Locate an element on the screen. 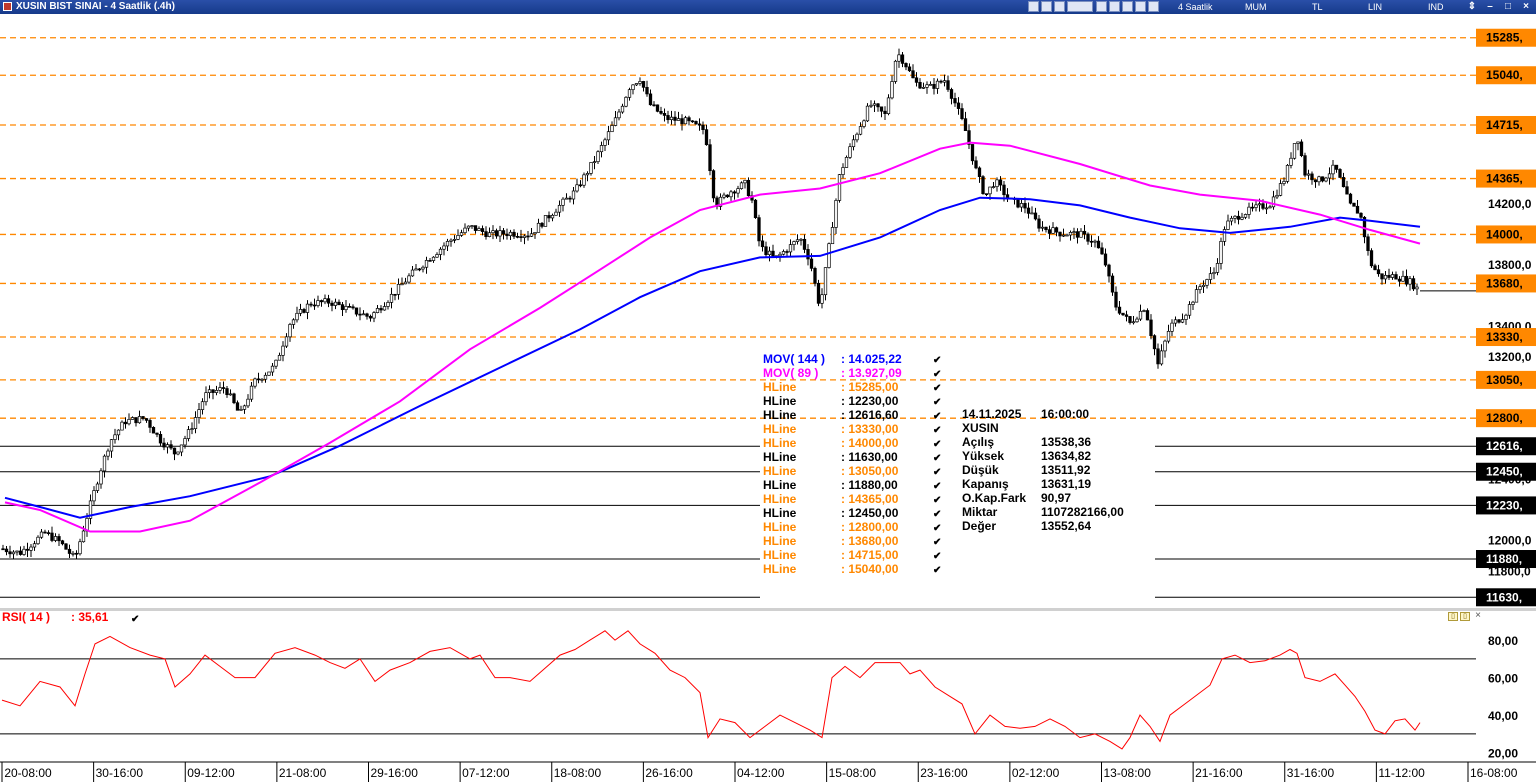 This screenshot has width=1536, height=782. legend-hline-value: : 12800,00 is located at coordinates (870, 527).